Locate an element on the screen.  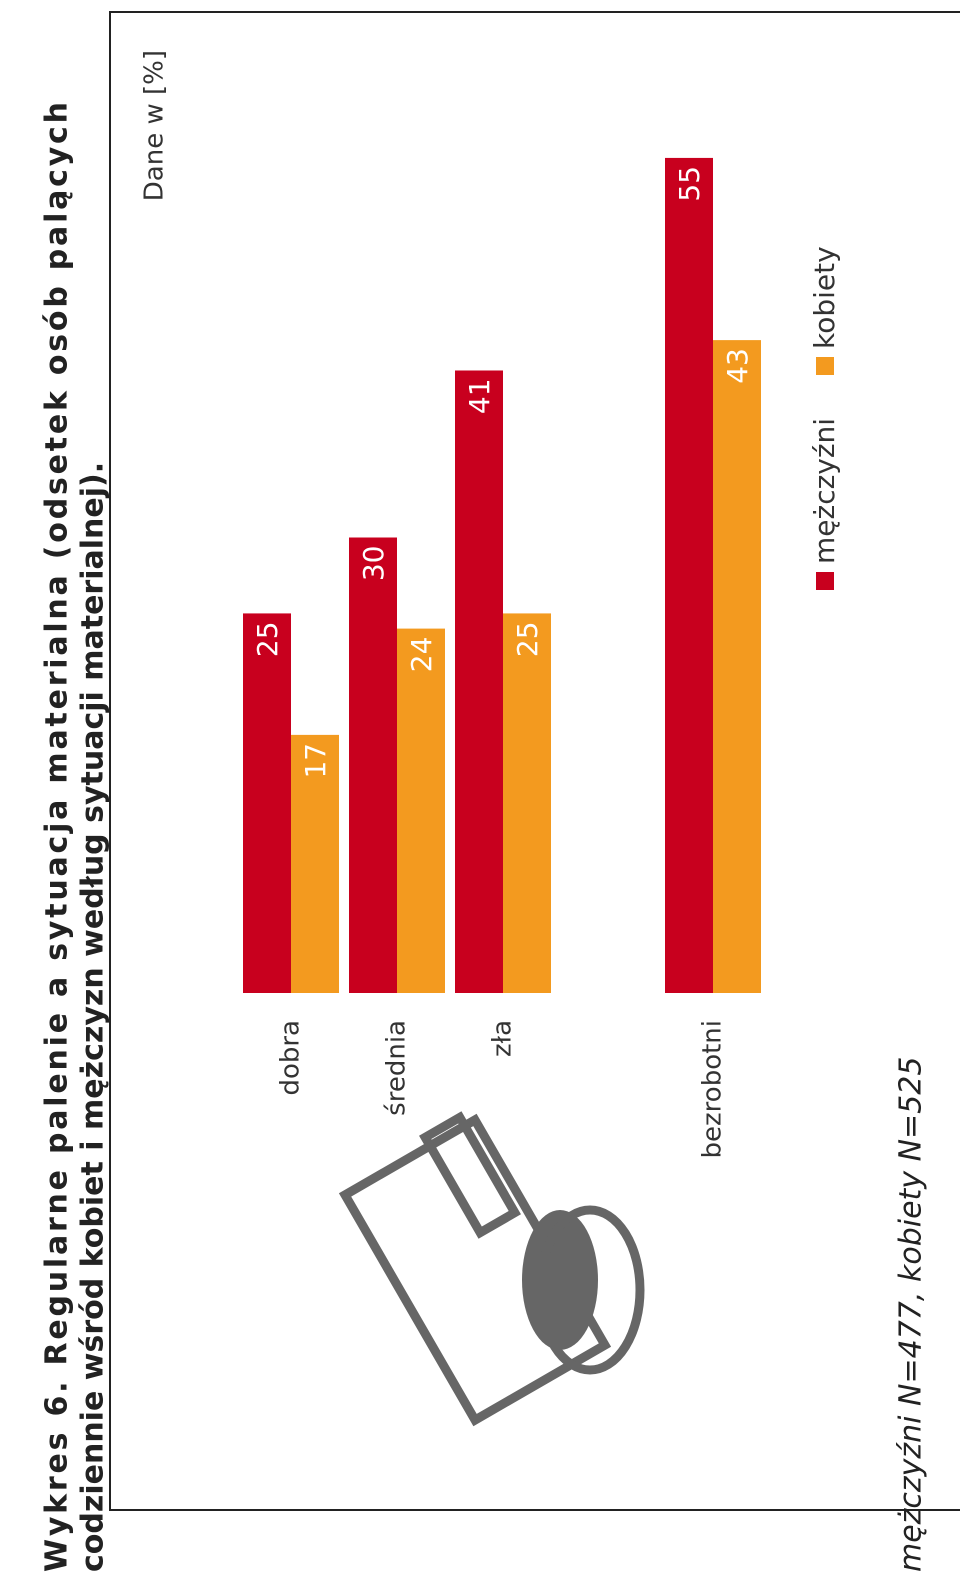
value-label: 24 is located at coordinates (421, 655).